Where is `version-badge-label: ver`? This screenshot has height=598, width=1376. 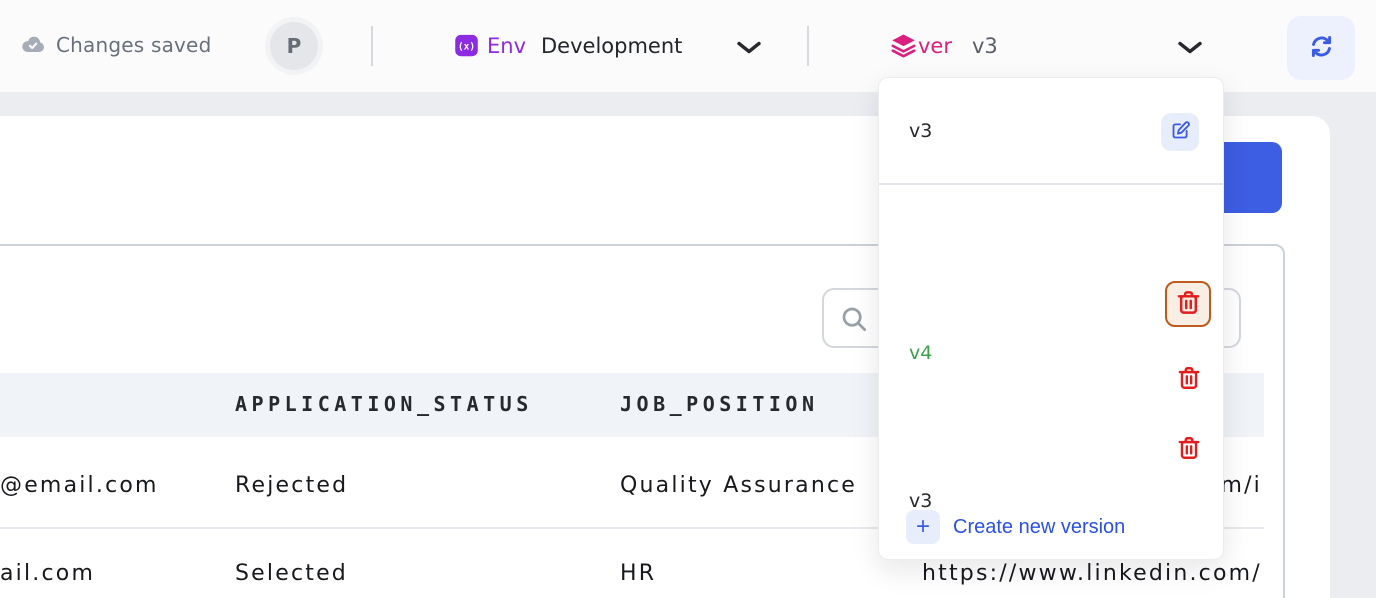
version-badge-label: ver is located at coordinates (935, 46).